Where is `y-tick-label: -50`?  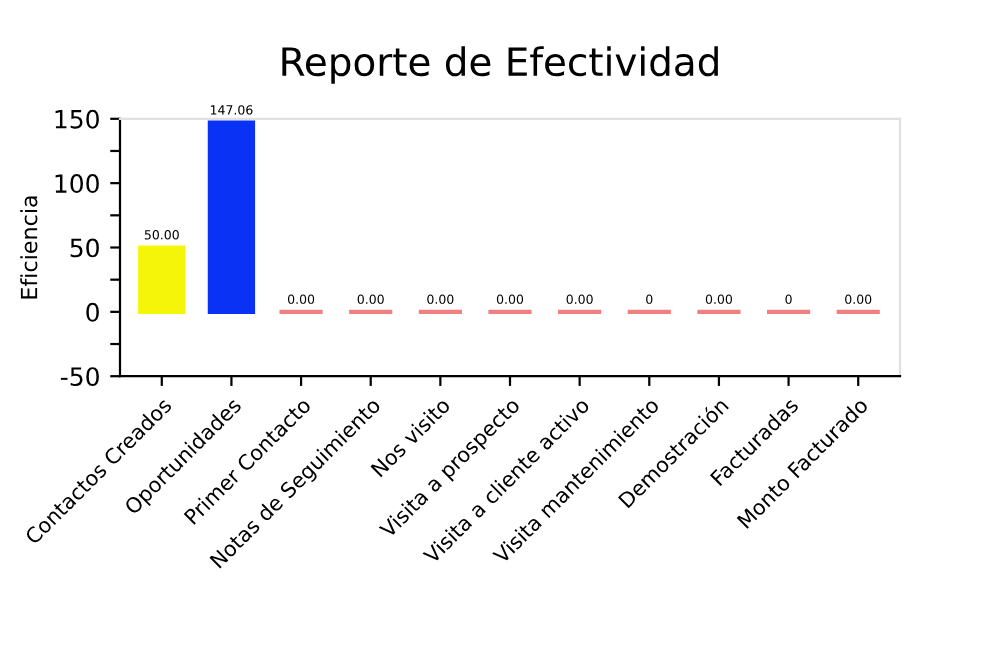 y-tick-label: -50 is located at coordinates (79, 377).